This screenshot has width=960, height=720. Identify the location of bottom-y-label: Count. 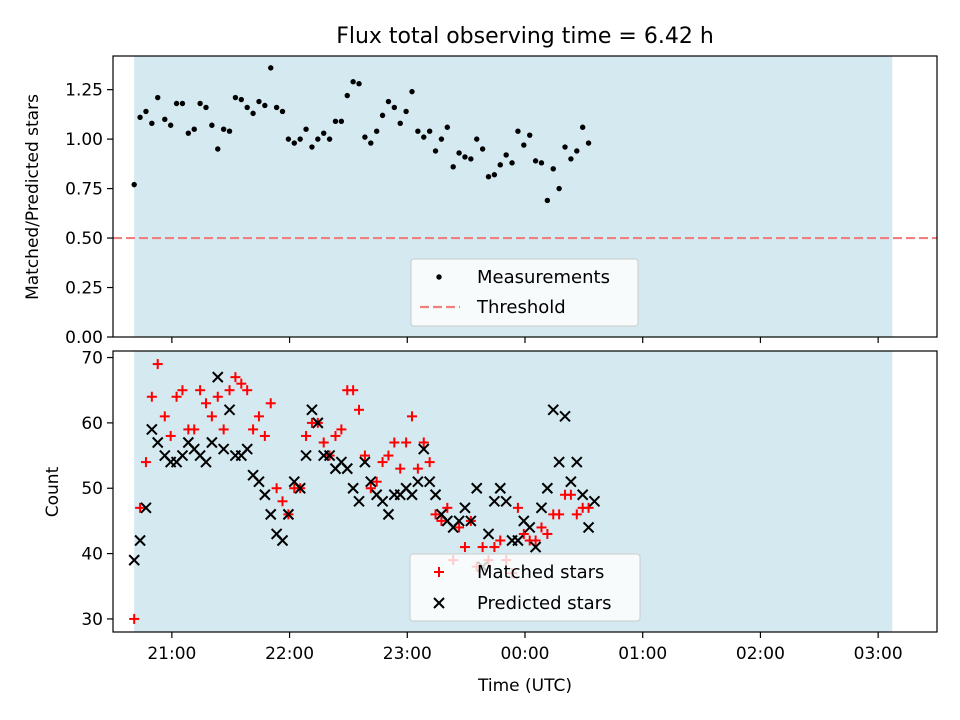
(53, 491).